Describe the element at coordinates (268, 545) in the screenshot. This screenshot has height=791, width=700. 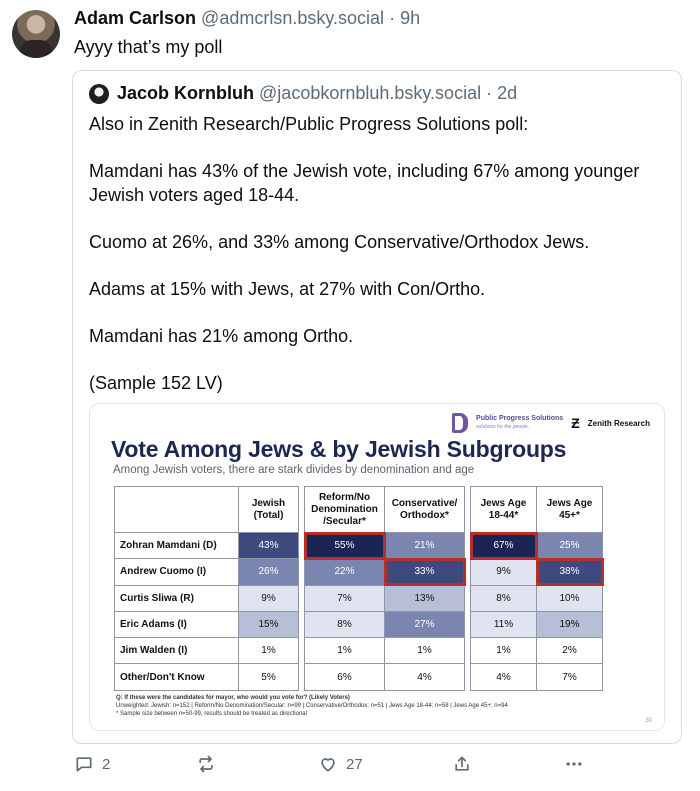
I see `table-cell: 43%` at that location.